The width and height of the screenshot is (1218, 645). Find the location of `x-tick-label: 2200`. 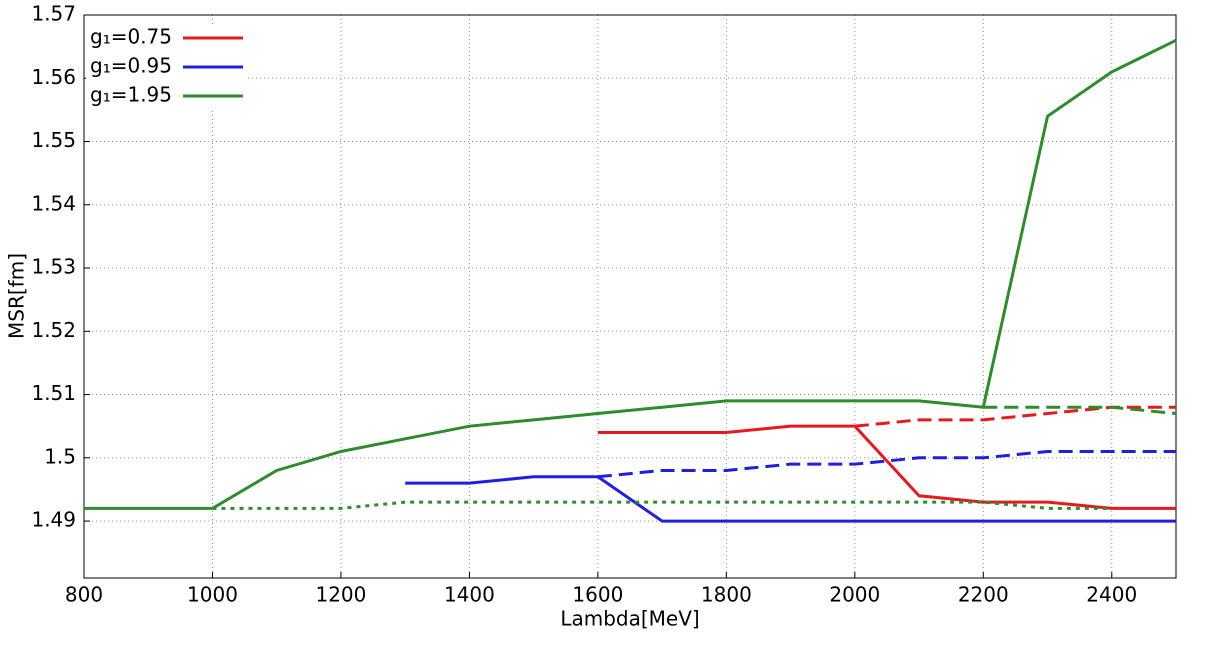

x-tick-label: 2200 is located at coordinates (983, 595).